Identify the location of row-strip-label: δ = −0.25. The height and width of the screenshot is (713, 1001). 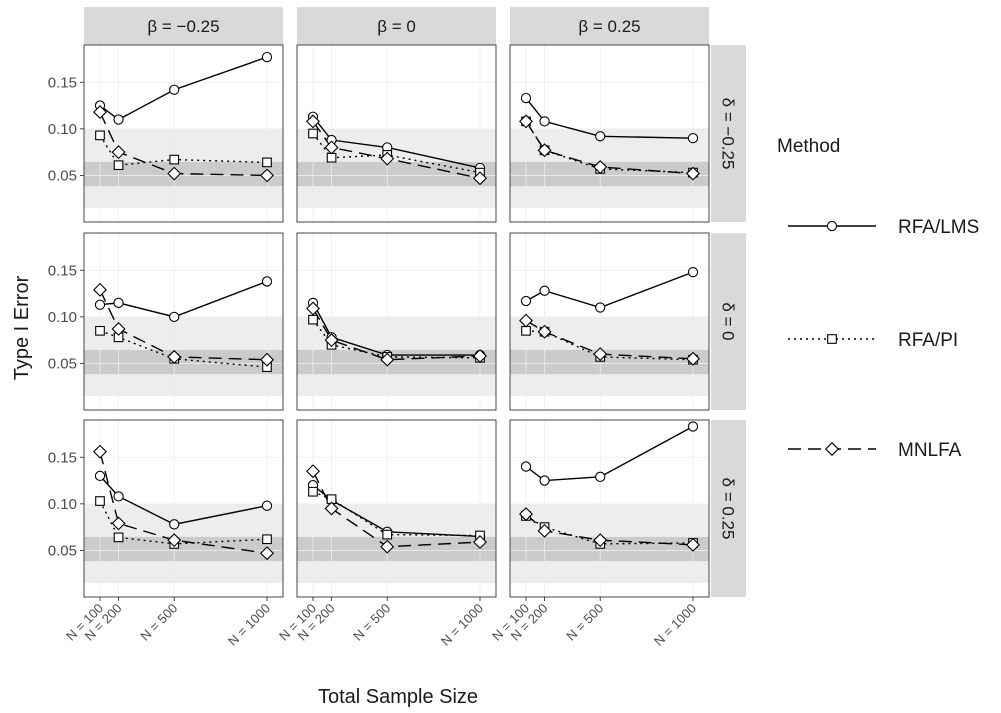
(728, 134).